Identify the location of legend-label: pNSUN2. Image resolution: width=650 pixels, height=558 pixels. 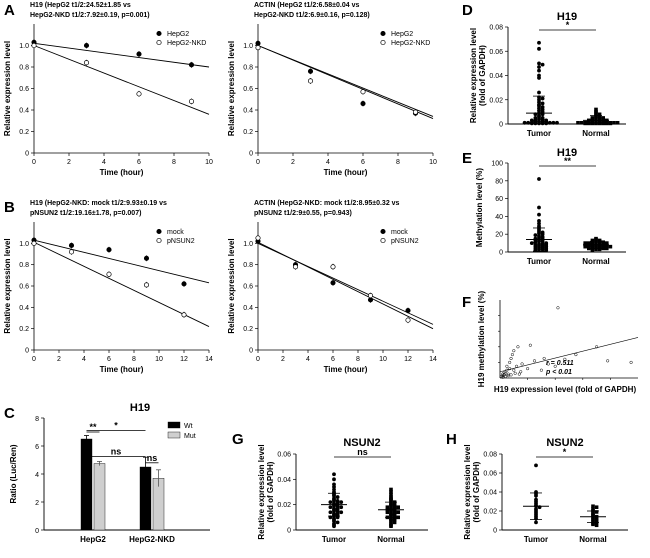
(181, 241).